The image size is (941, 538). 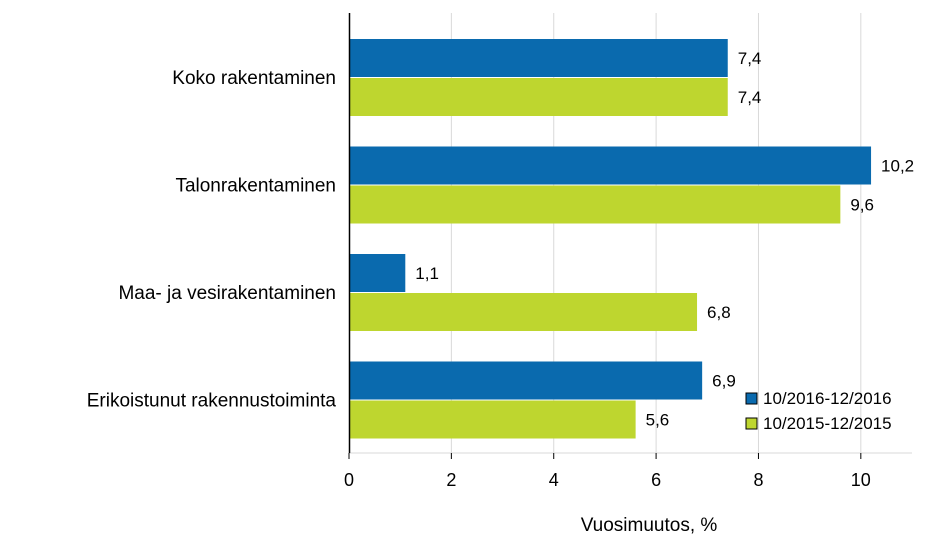 What do you see at coordinates (649, 525) in the screenshot?
I see `x-axis-title: Vuosimuutos, %` at bounding box center [649, 525].